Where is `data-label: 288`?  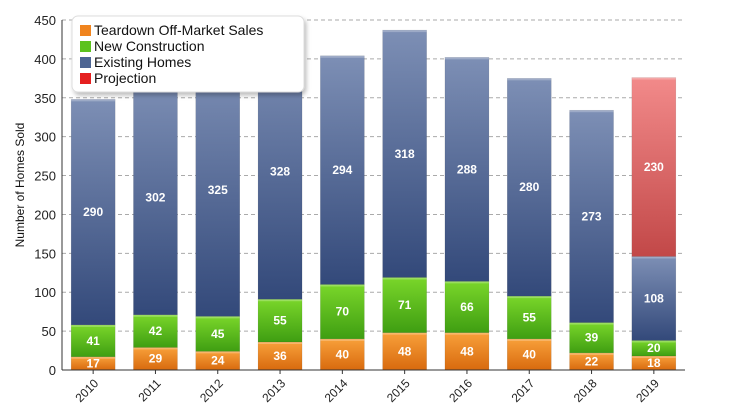
data-label: 288 is located at coordinates (467, 169).